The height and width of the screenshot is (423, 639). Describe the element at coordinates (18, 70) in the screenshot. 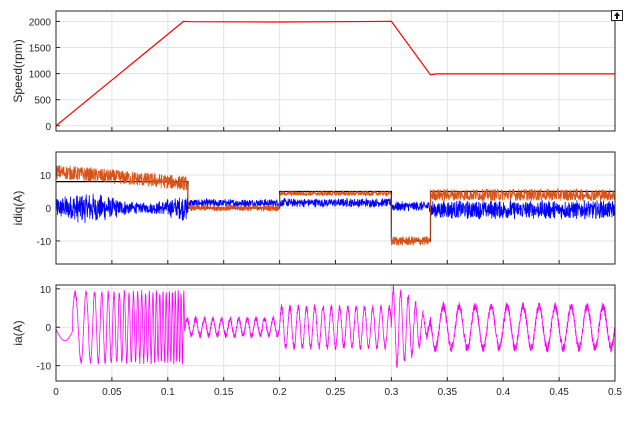

I see `y-axis-label: Speed(rpm)` at that location.